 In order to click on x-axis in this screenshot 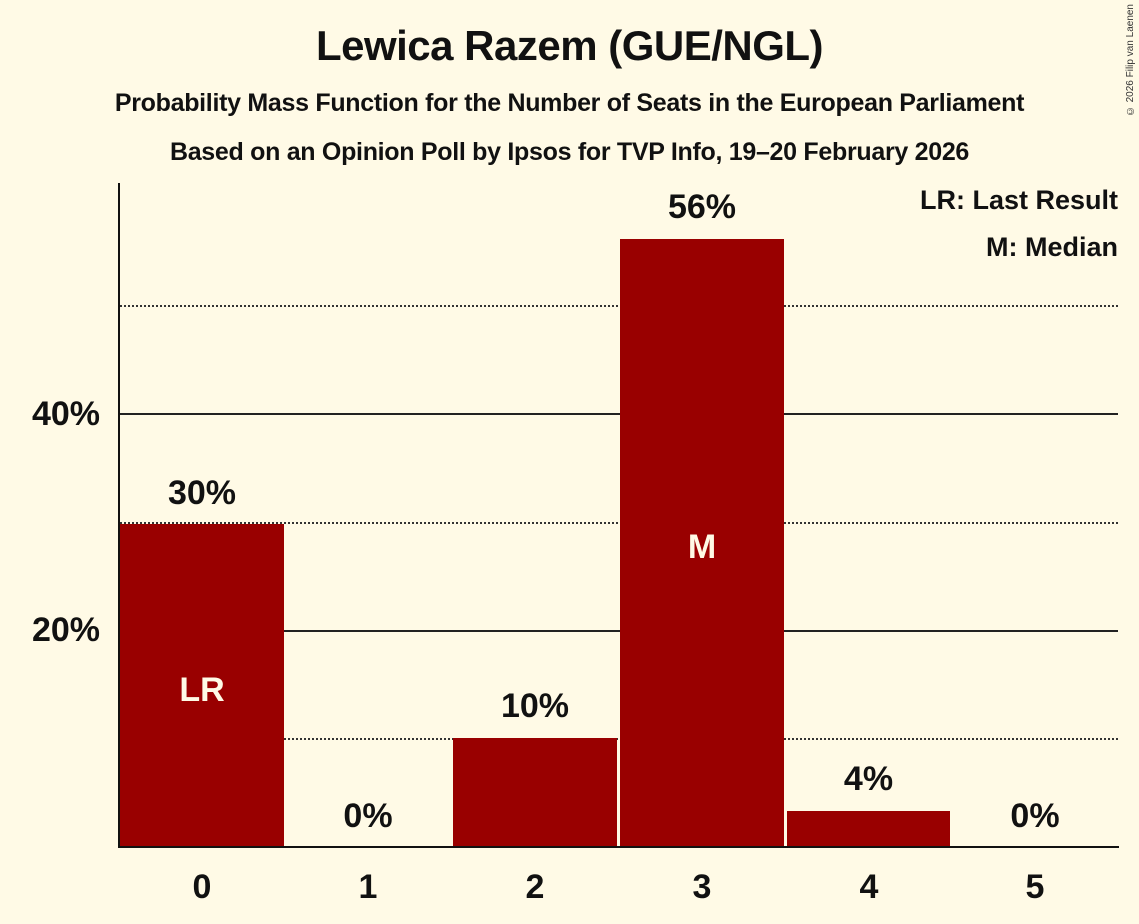, I will do `click(618, 847)`.